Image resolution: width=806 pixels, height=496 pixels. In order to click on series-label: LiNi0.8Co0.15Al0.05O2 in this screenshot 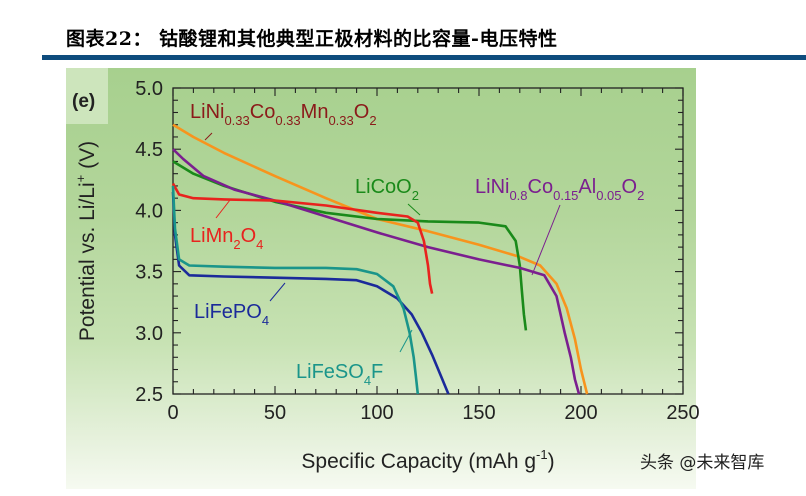, I will do `click(559, 189)`.